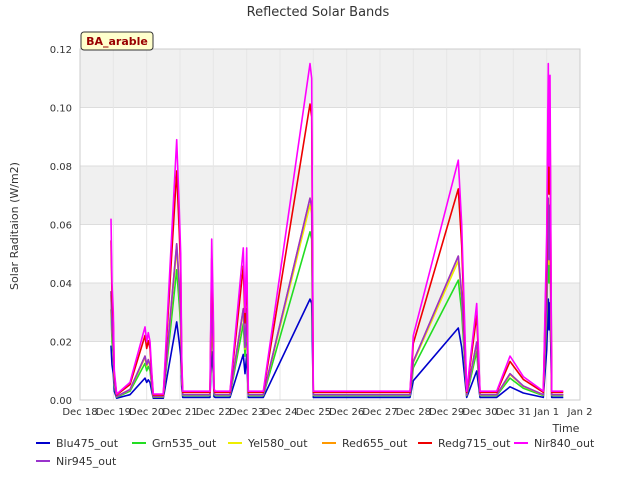  Describe the element at coordinates (277, 443) in the screenshot. I see `legend-label: Yel580_out` at that location.